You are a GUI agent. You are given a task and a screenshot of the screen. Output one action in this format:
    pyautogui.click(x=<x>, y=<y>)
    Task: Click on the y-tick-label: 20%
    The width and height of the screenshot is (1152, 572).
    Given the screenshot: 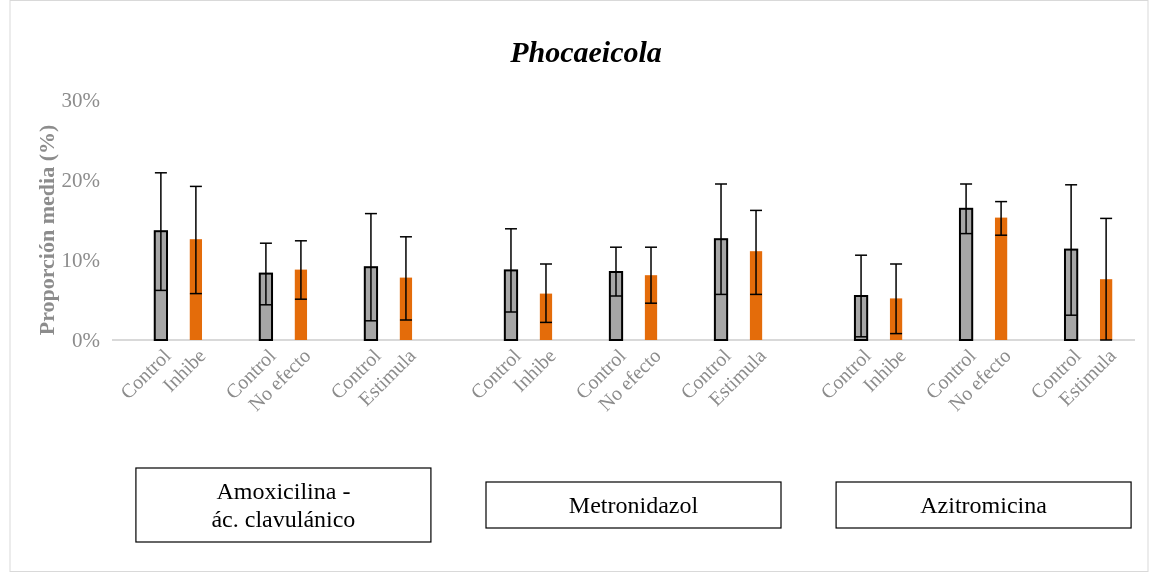 What is the action you would take?
    pyautogui.click(x=80, y=180)
    